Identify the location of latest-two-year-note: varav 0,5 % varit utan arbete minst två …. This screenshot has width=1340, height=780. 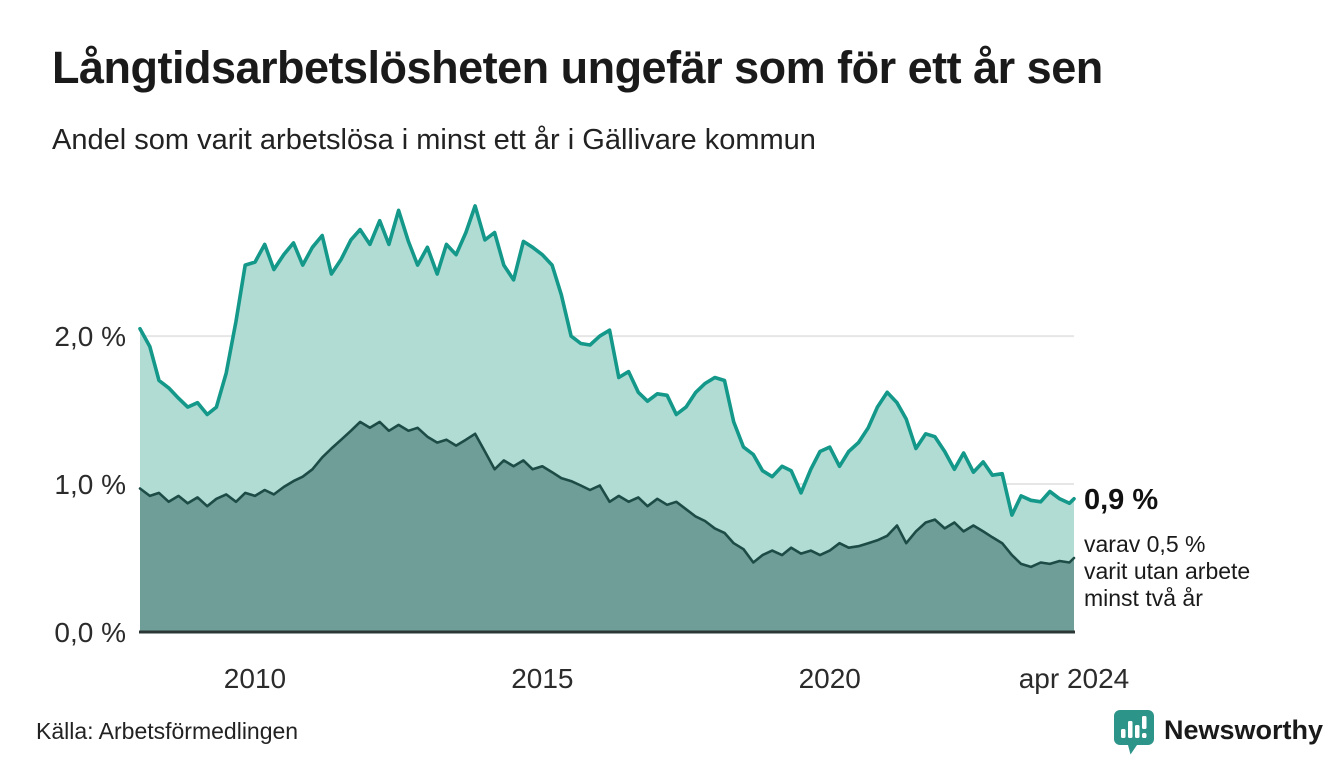
(1204, 571).